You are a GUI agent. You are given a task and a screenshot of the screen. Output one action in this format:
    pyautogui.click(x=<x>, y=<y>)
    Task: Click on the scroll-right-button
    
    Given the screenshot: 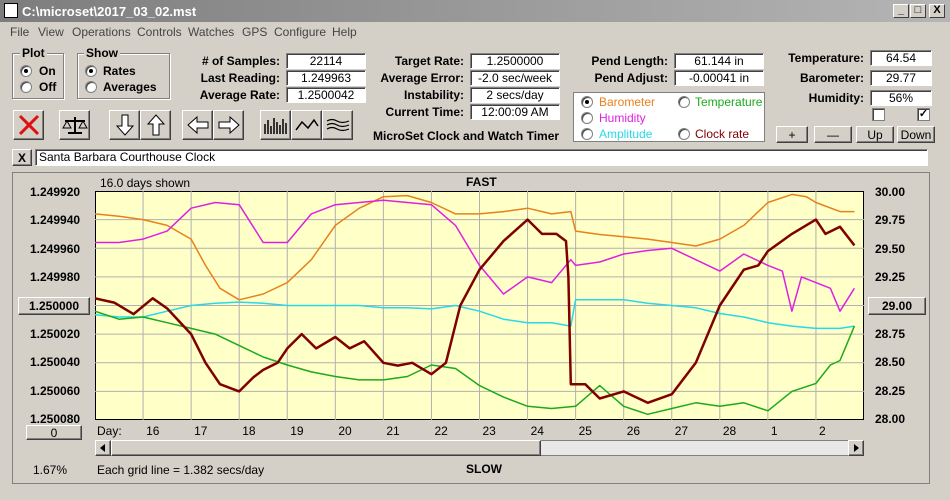 What is the action you would take?
    pyautogui.click(x=856, y=448)
    